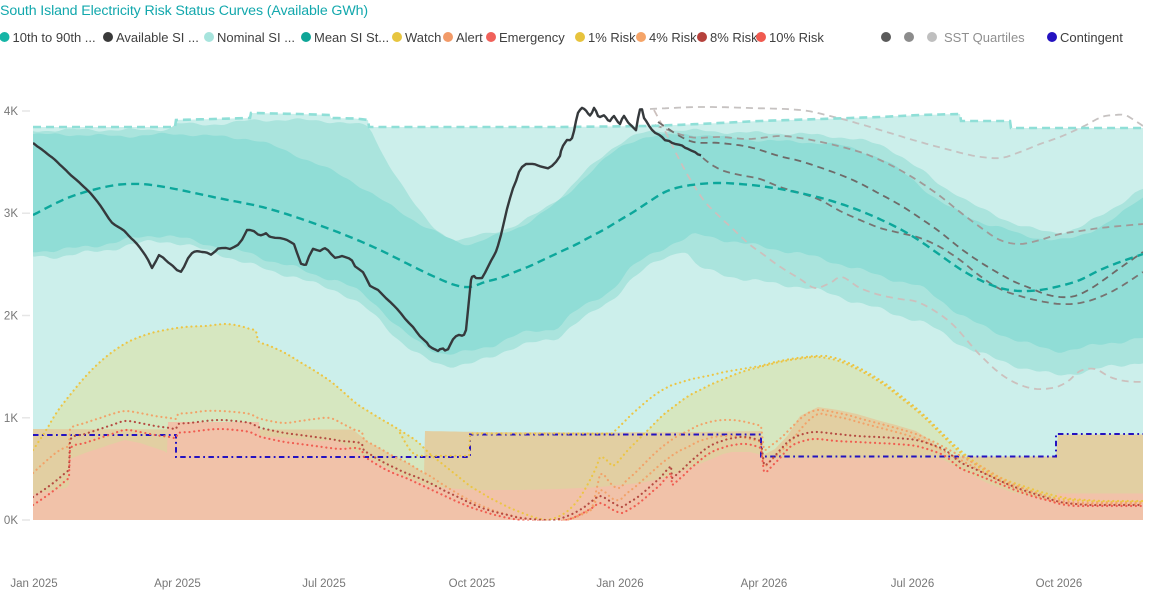  What do you see at coordinates (11, 521) in the screenshot?
I see `svg-text: 0K` at bounding box center [11, 521].